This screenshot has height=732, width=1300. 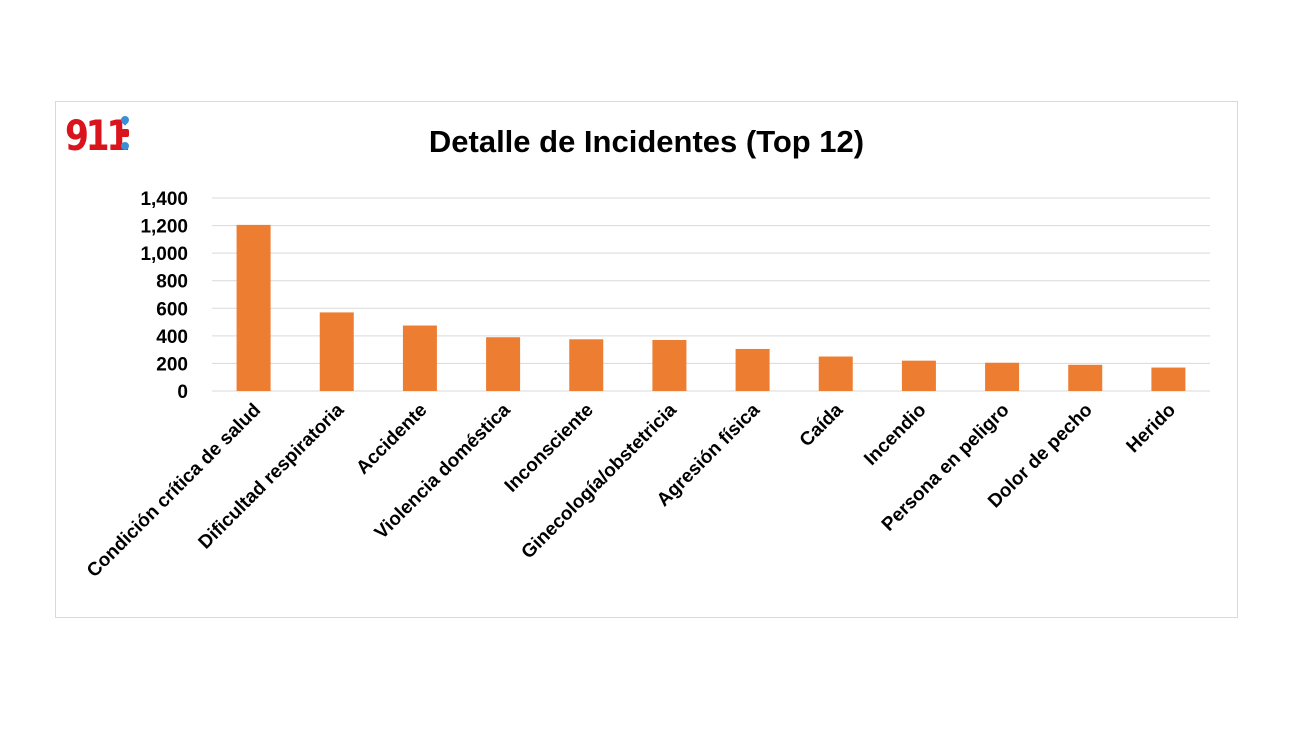 I want to click on y-tick-label: 600, so click(x=172, y=309).